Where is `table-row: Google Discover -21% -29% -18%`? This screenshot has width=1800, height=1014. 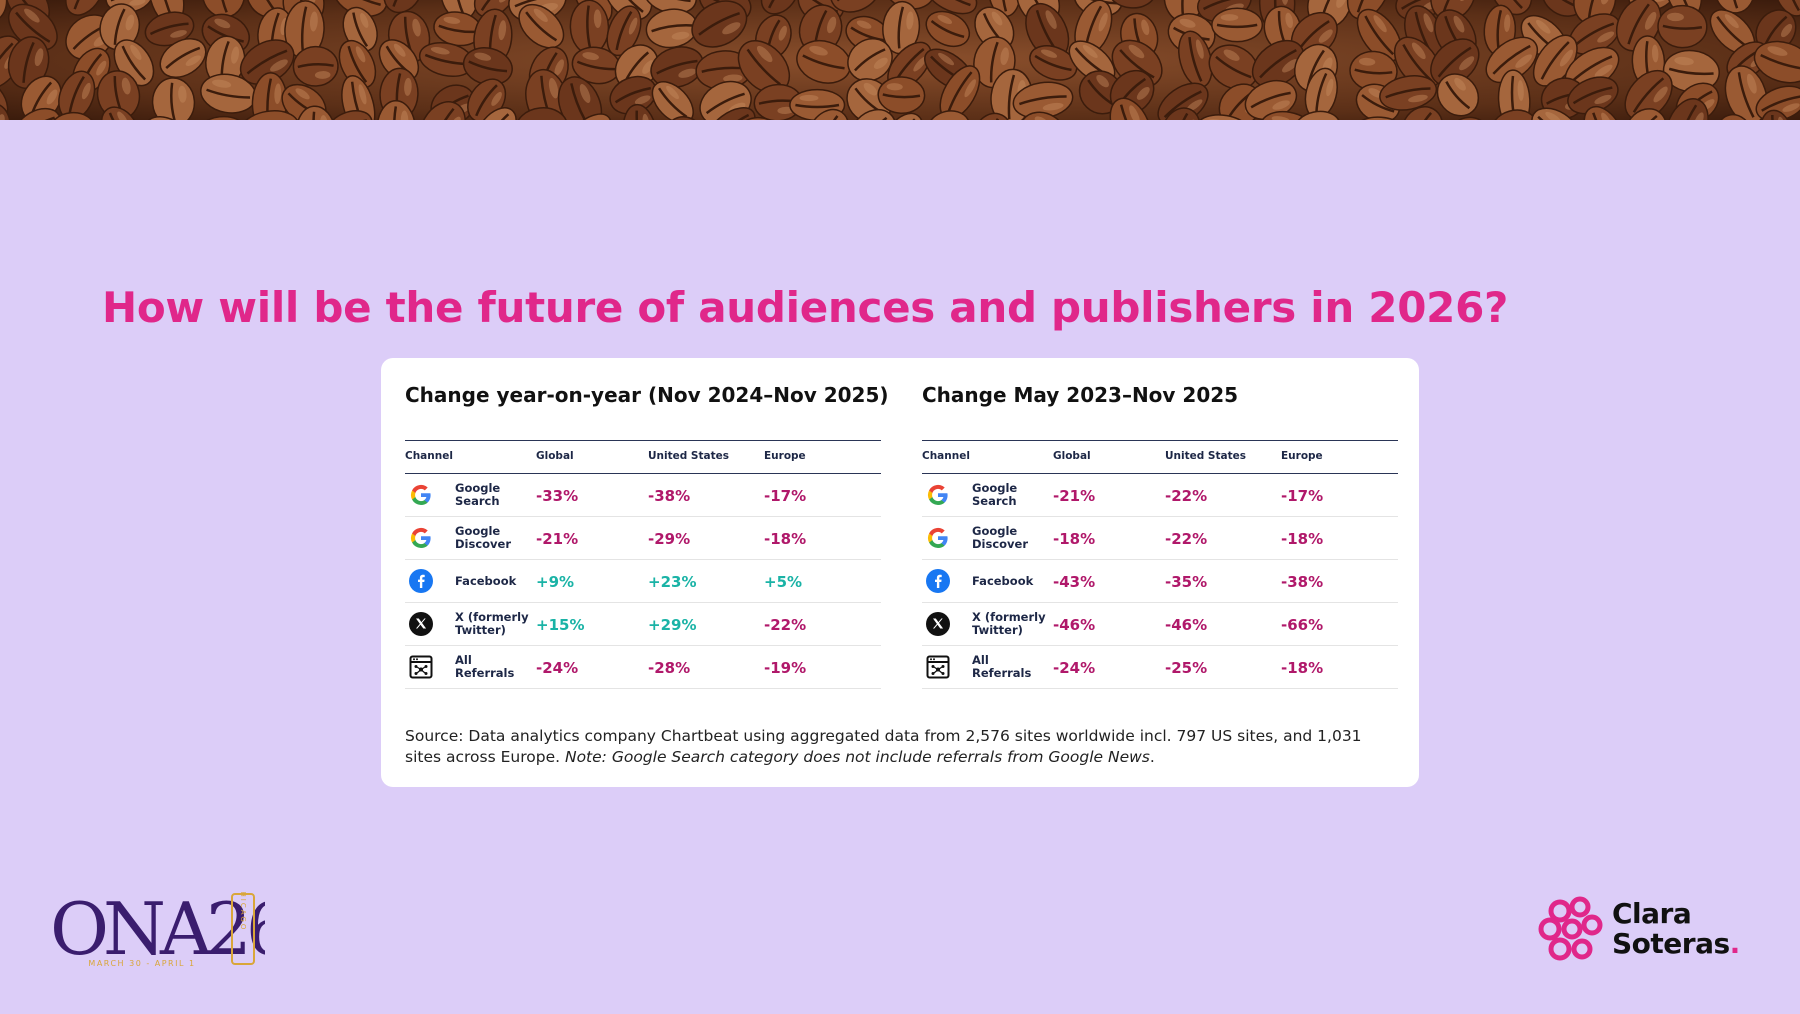
table-row: Google Discover -21% -29% -18% is located at coordinates (643, 538).